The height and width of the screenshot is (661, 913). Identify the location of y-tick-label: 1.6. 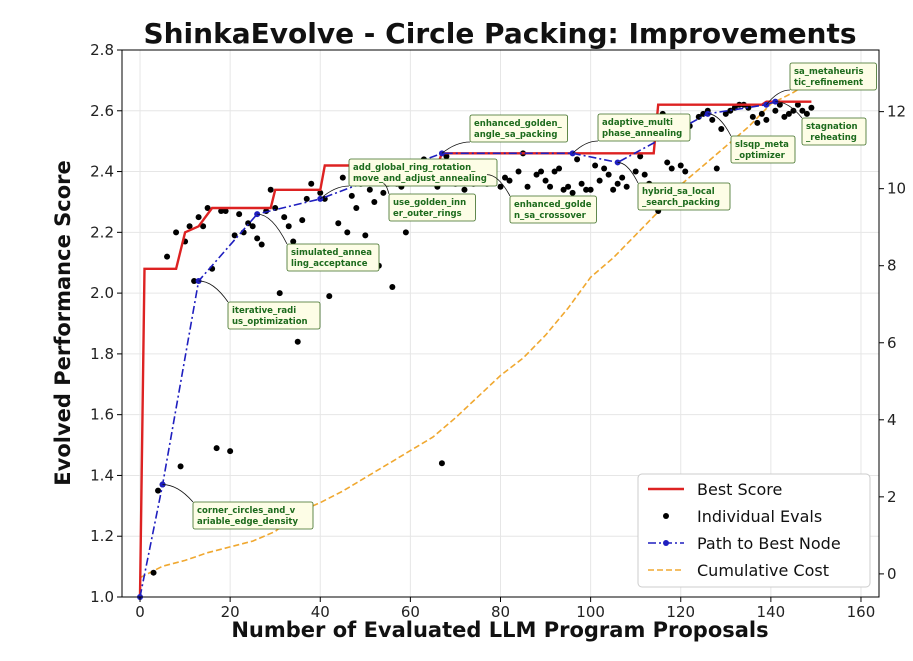
(102, 415).